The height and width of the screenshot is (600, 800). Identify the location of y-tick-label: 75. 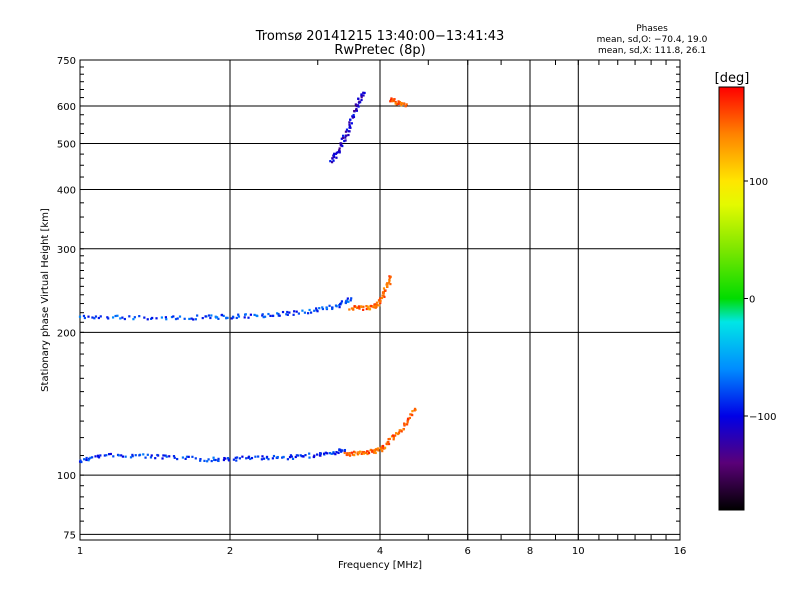
(69, 535).